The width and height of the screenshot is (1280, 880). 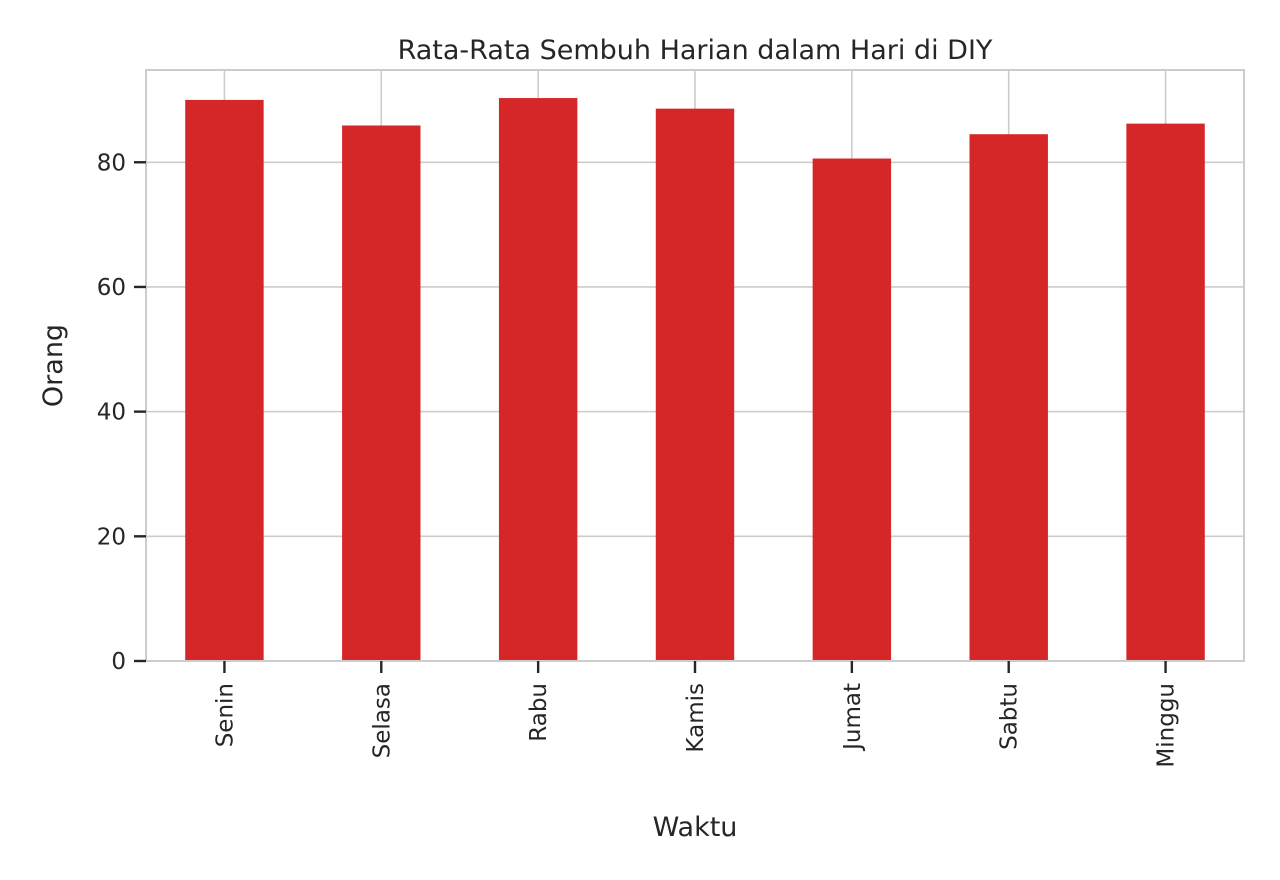 I want to click on bar-minggu, so click(x=1165, y=392).